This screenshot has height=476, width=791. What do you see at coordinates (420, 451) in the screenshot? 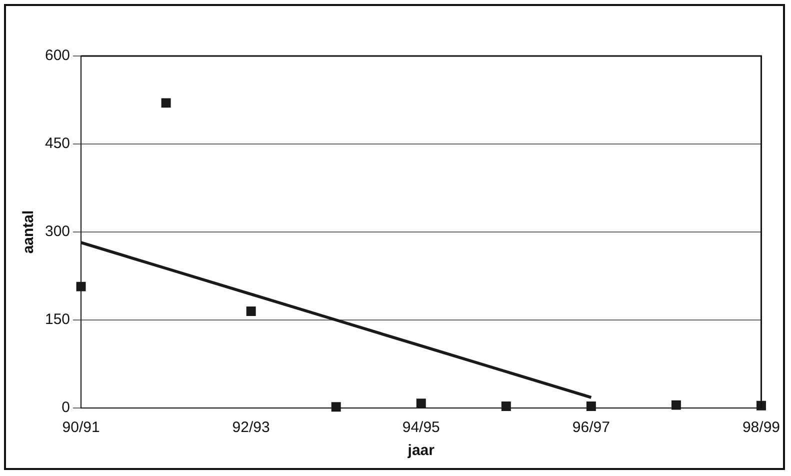
I see `x-axis-title: jaar` at bounding box center [420, 451].